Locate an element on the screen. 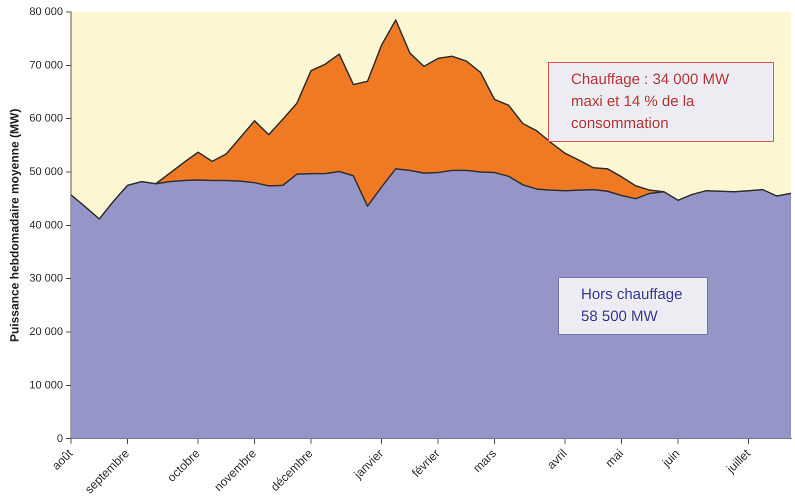 This screenshot has width=795, height=500. y-tick-label: 60 000 is located at coordinates (46, 118).